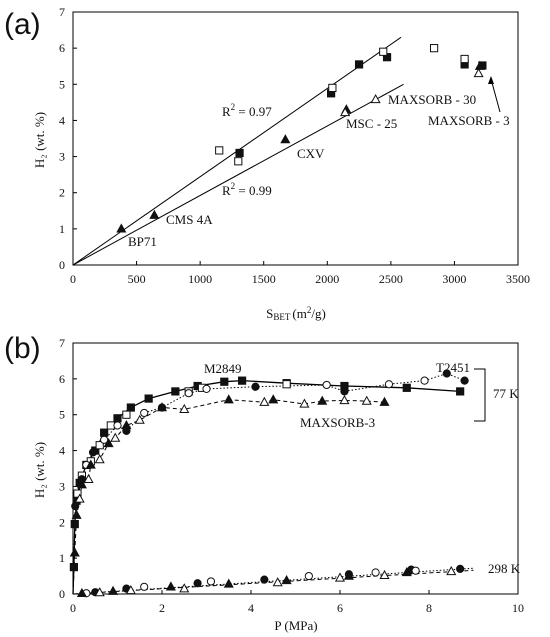 The width and height of the screenshot is (550, 637). I want to click on label-maxsorb3-b: MAXSORB-3, so click(337, 422).